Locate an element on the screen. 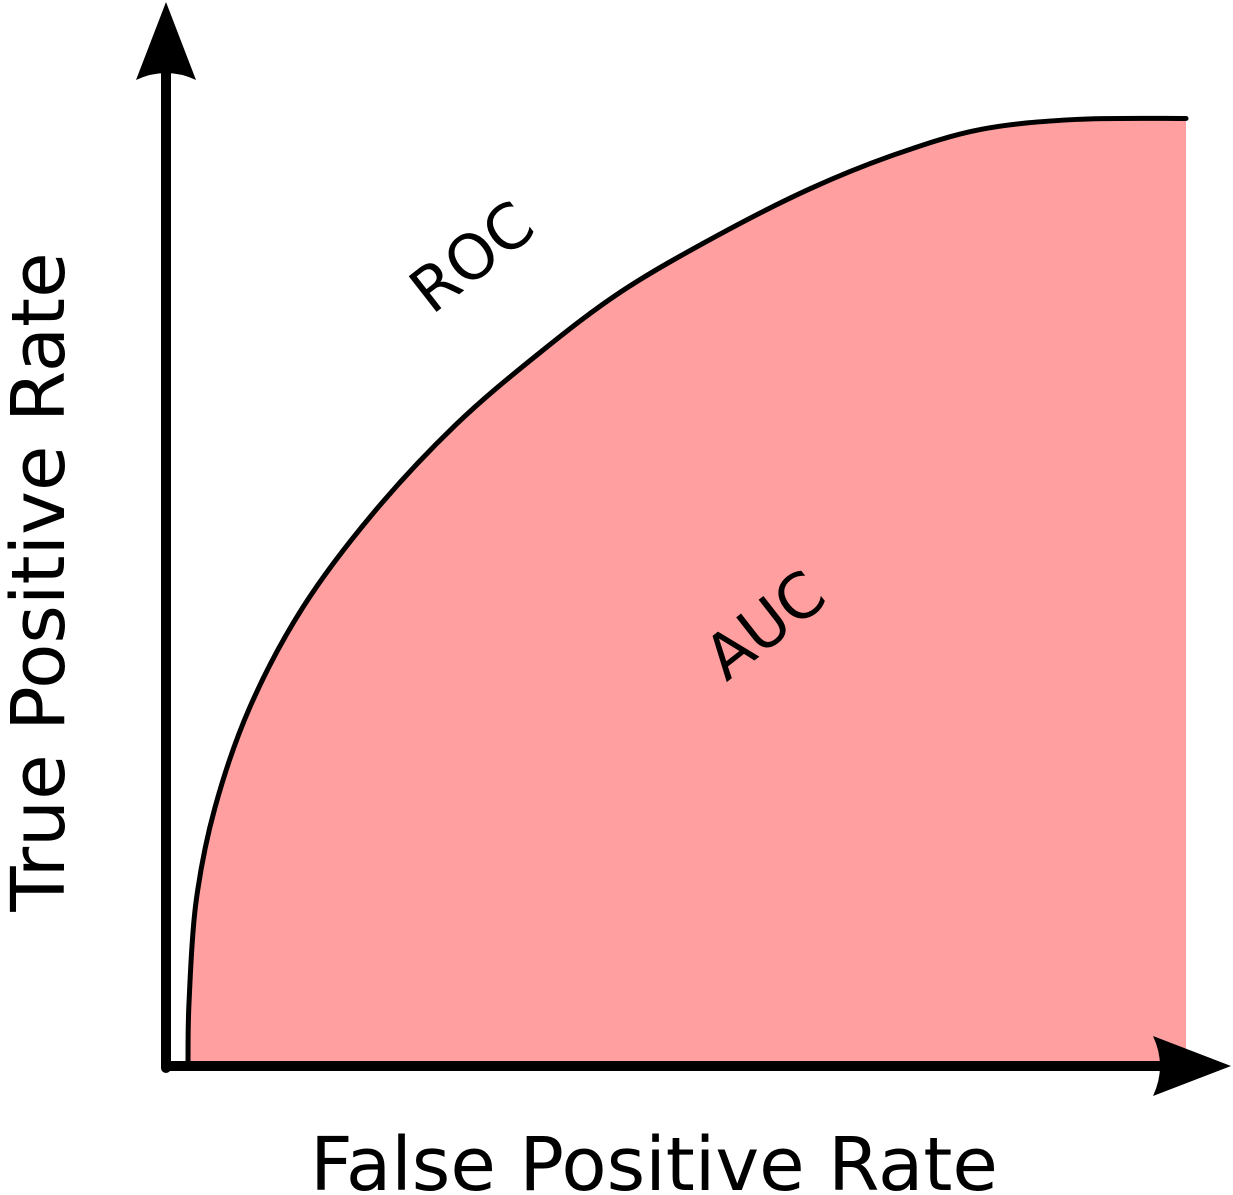 The height and width of the screenshot is (1195, 1233). x-axis-label: False Positive Rate is located at coordinates (654, 1158).